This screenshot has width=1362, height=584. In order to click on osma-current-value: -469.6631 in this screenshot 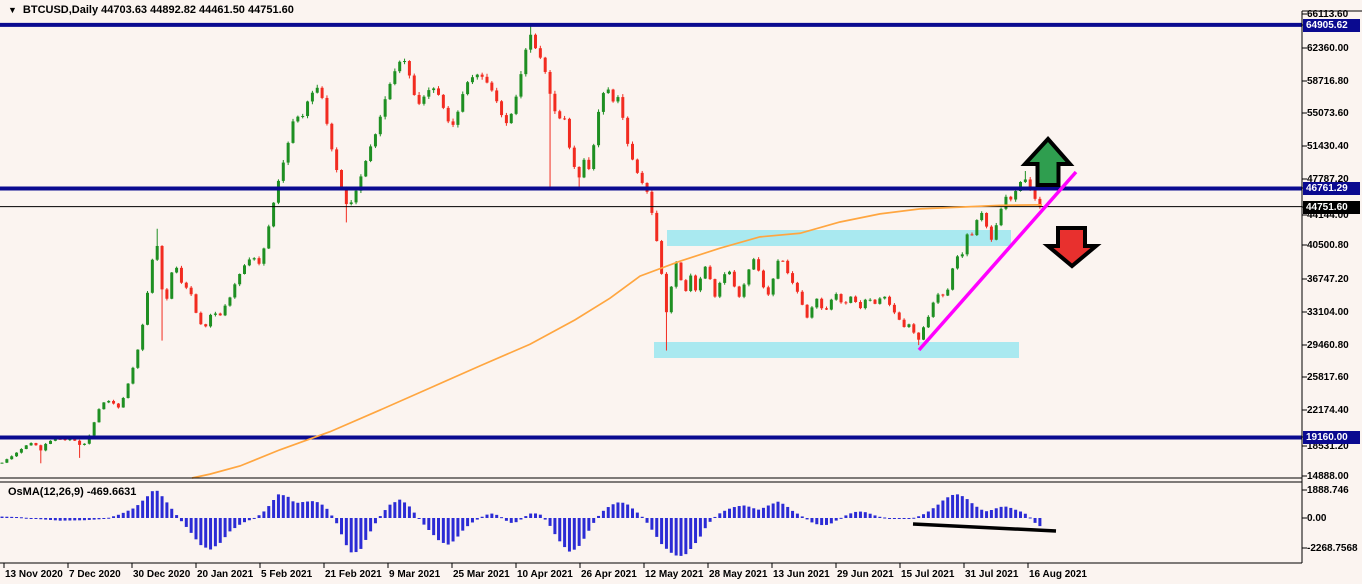, I will do `click(111, 492)`.